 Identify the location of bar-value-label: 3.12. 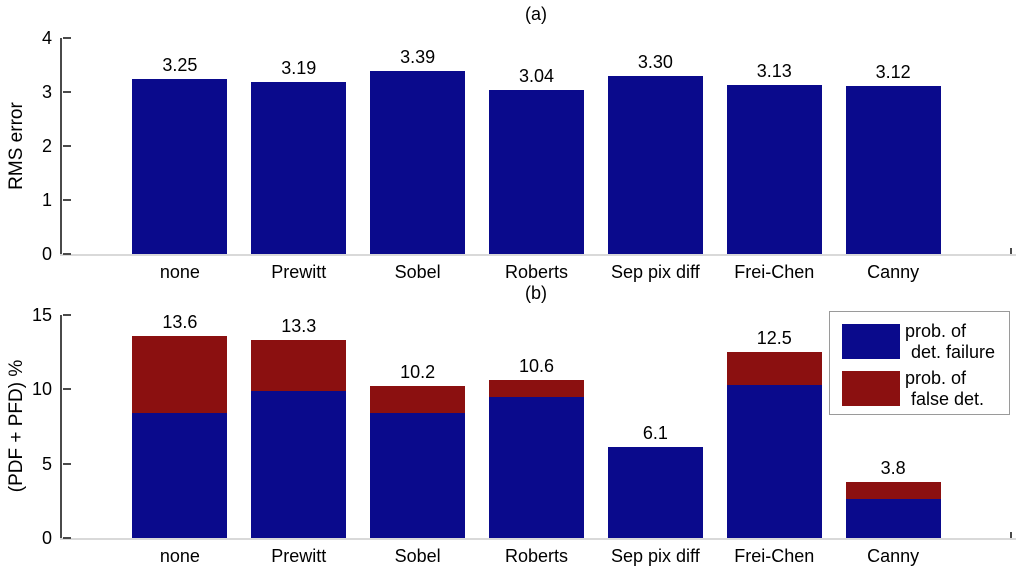
(893, 71).